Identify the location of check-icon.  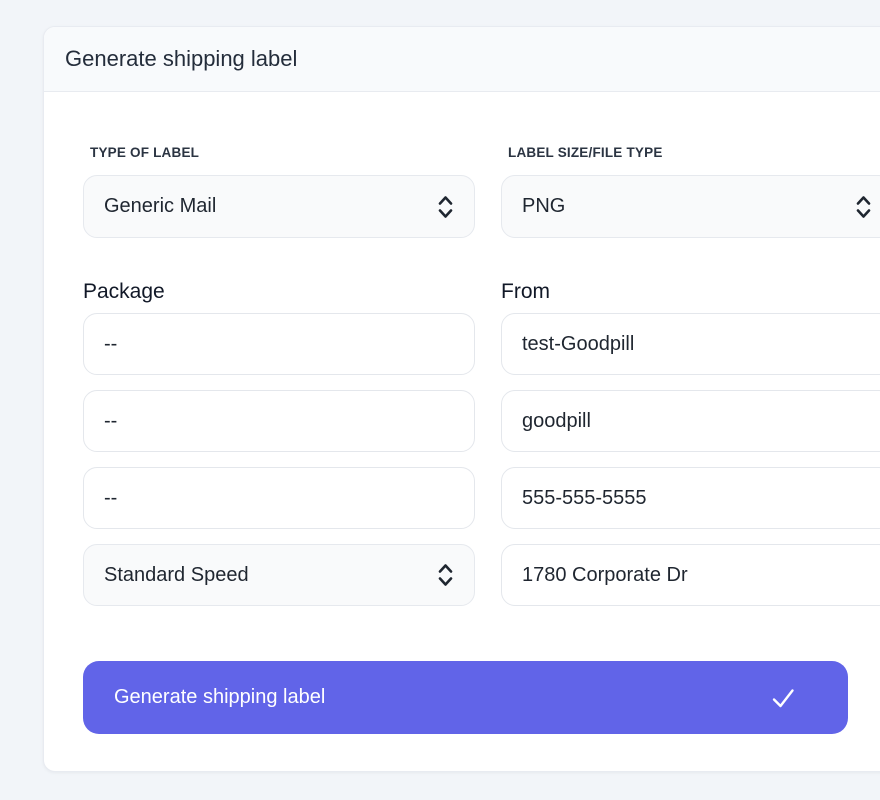
(783, 698).